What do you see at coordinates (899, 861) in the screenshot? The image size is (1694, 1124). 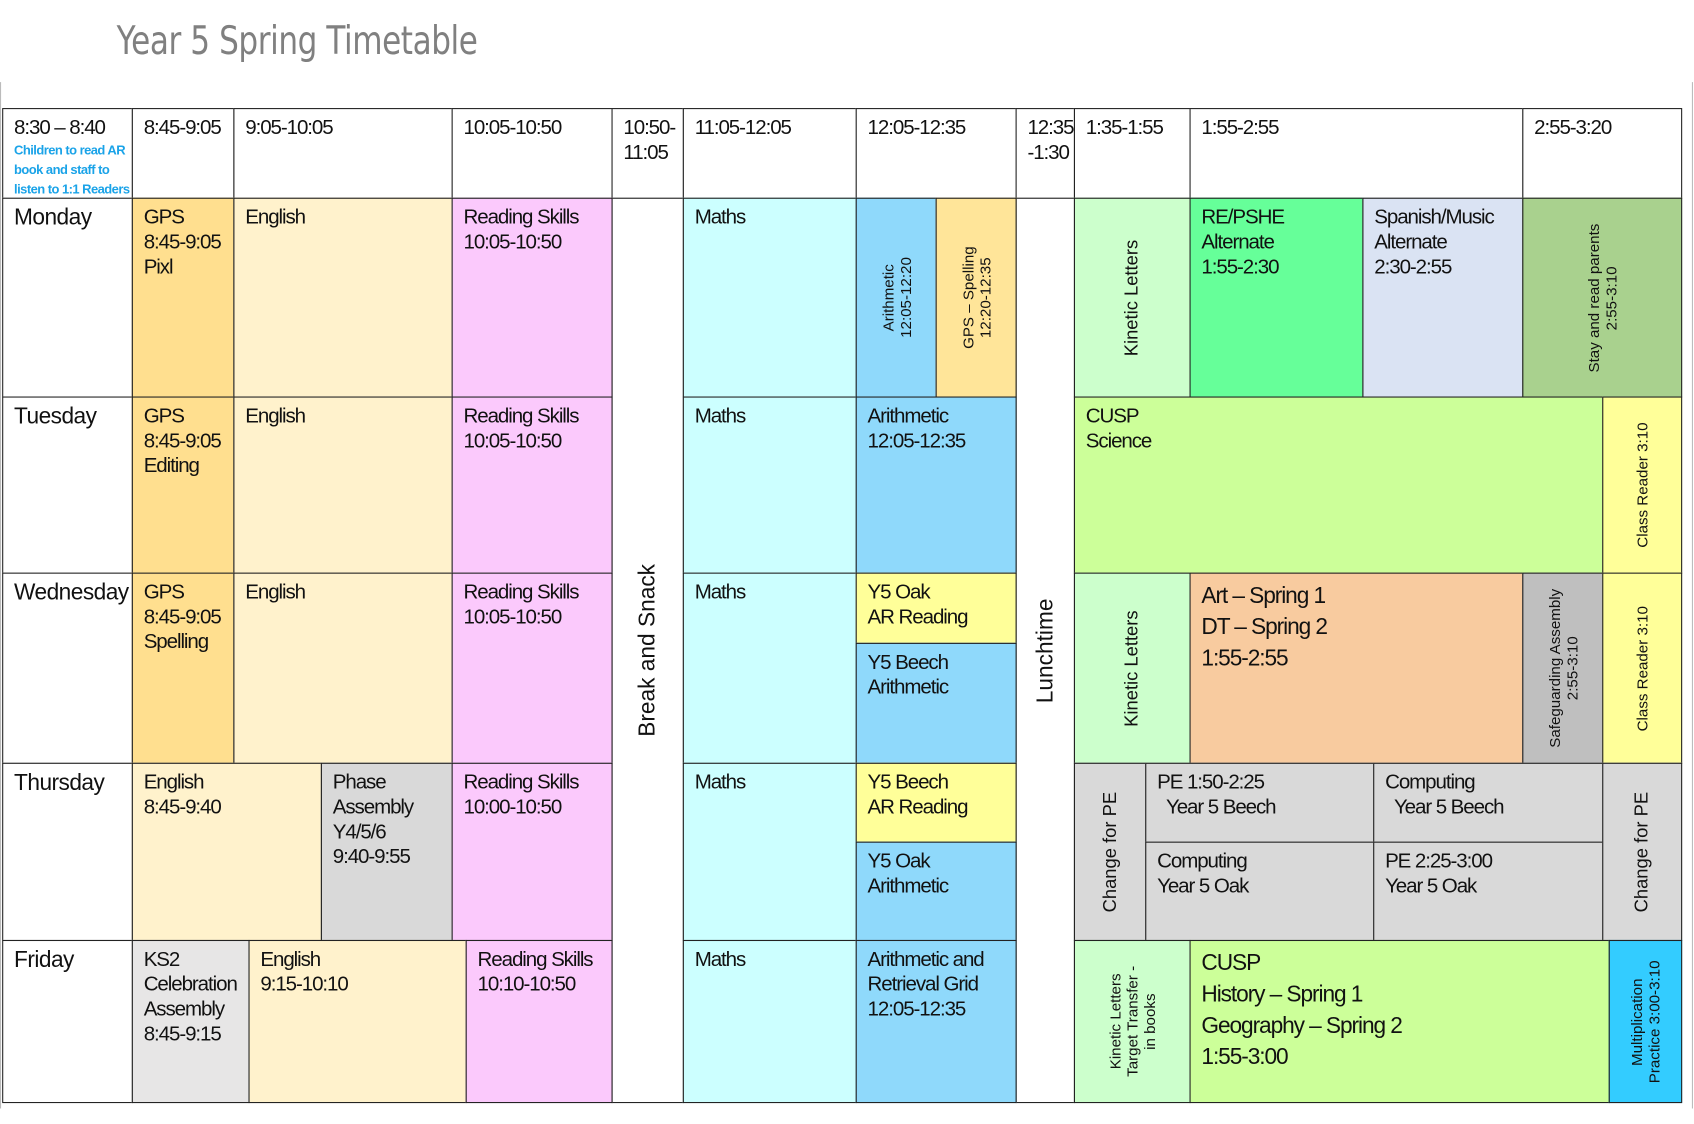 I see `cell-text: Y5 Oak` at bounding box center [899, 861].